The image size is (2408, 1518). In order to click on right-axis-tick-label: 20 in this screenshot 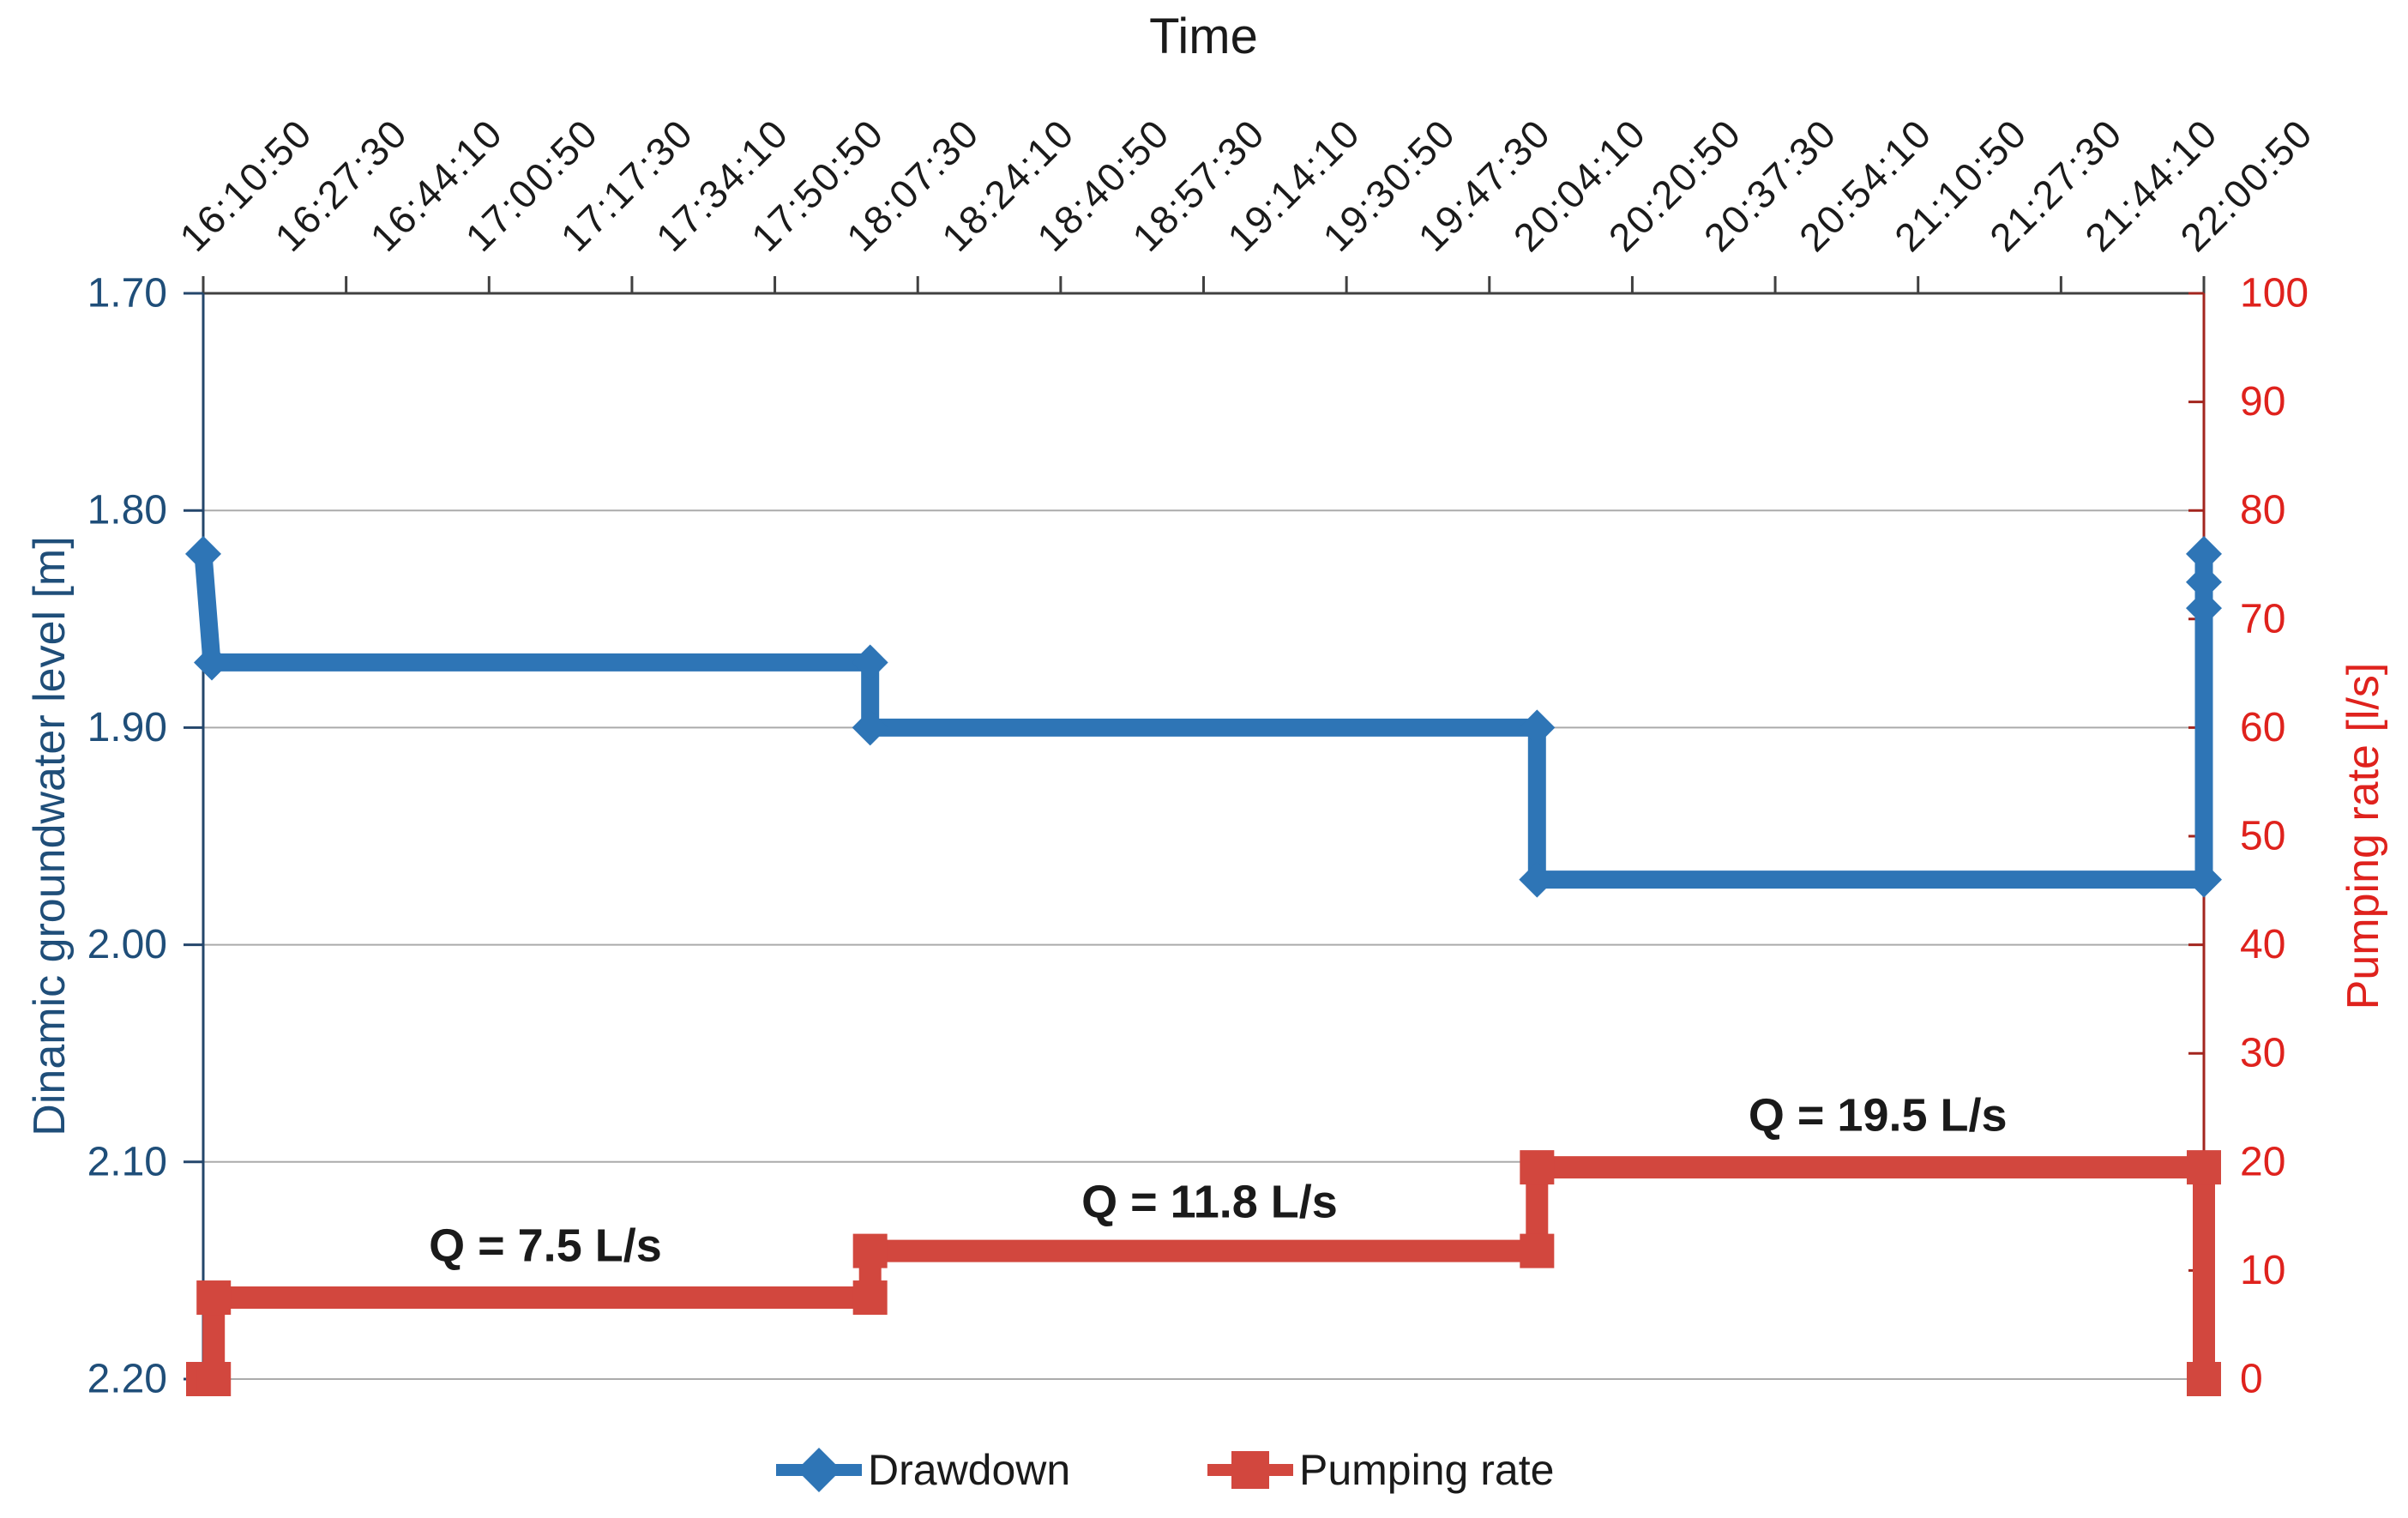, I will do `click(2262, 1161)`.